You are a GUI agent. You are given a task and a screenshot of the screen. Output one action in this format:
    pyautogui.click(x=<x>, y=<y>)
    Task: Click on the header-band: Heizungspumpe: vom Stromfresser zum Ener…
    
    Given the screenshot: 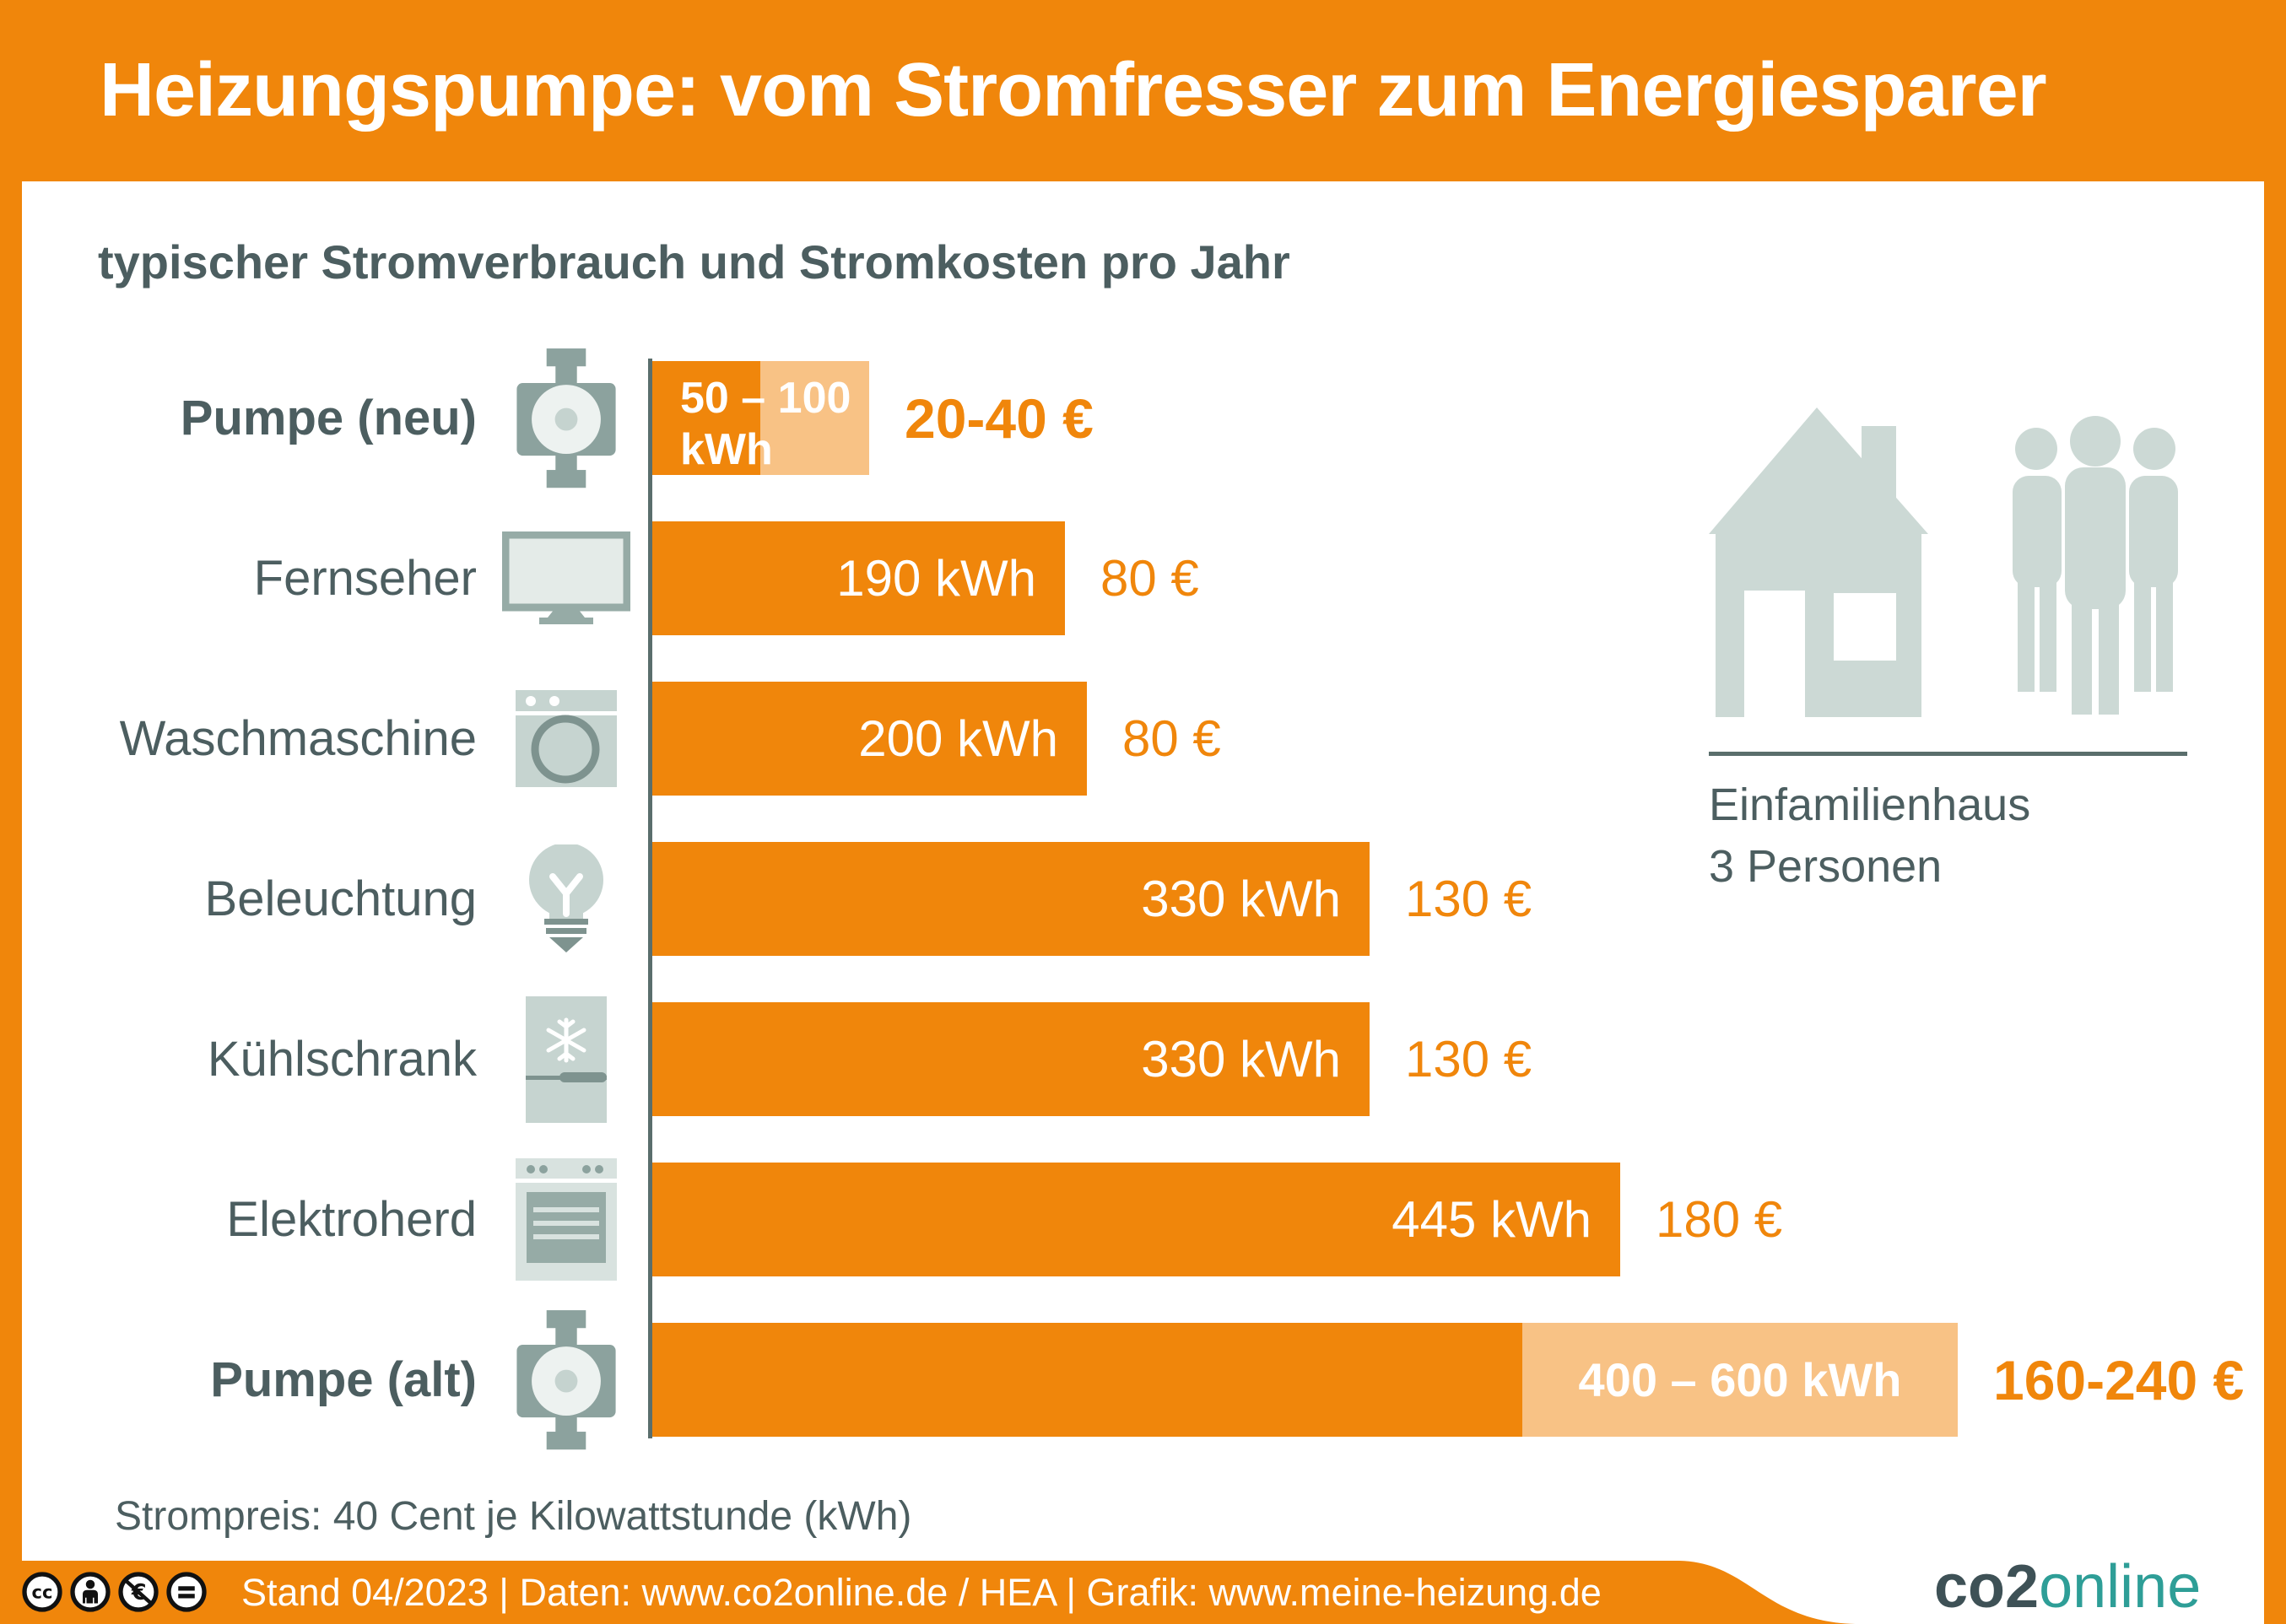 What is the action you would take?
    pyautogui.click(x=1143, y=90)
    